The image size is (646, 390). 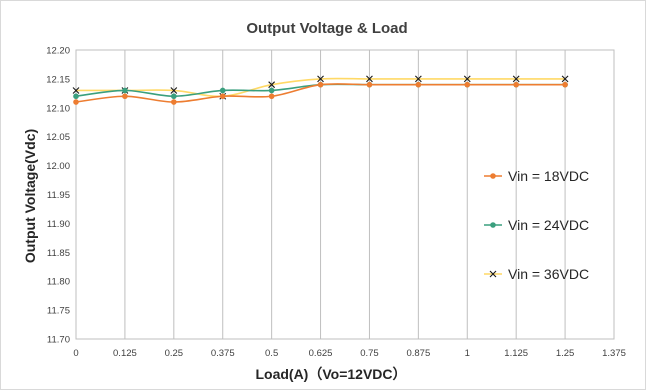 What do you see at coordinates (418, 353) in the screenshot?
I see `x-tick-label: 0.875` at bounding box center [418, 353].